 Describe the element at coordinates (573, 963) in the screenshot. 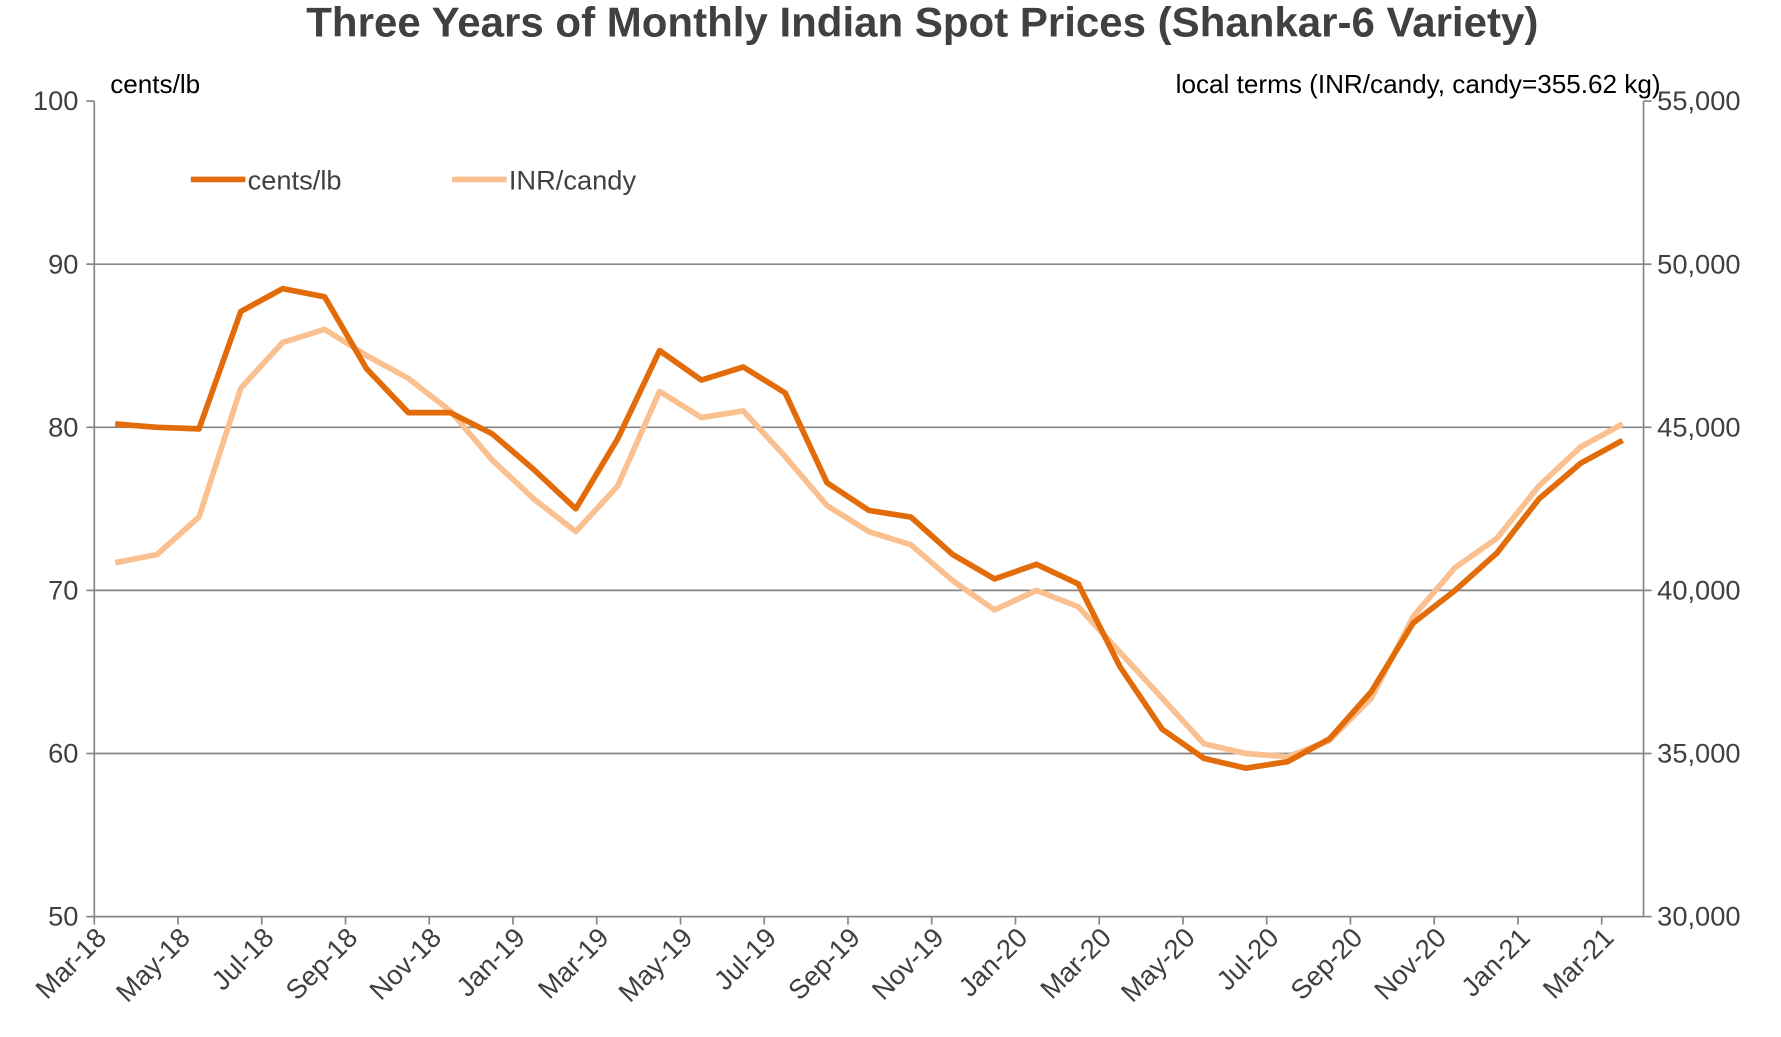

I see `x-tick-label: Mar-19` at that location.